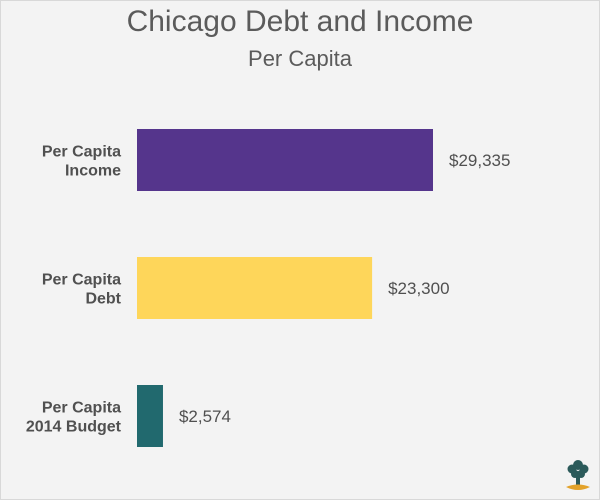  Describe the element at coordinates (300, 58) in the screenshot. I see `chart-subtitle: Per Capita` at that location.